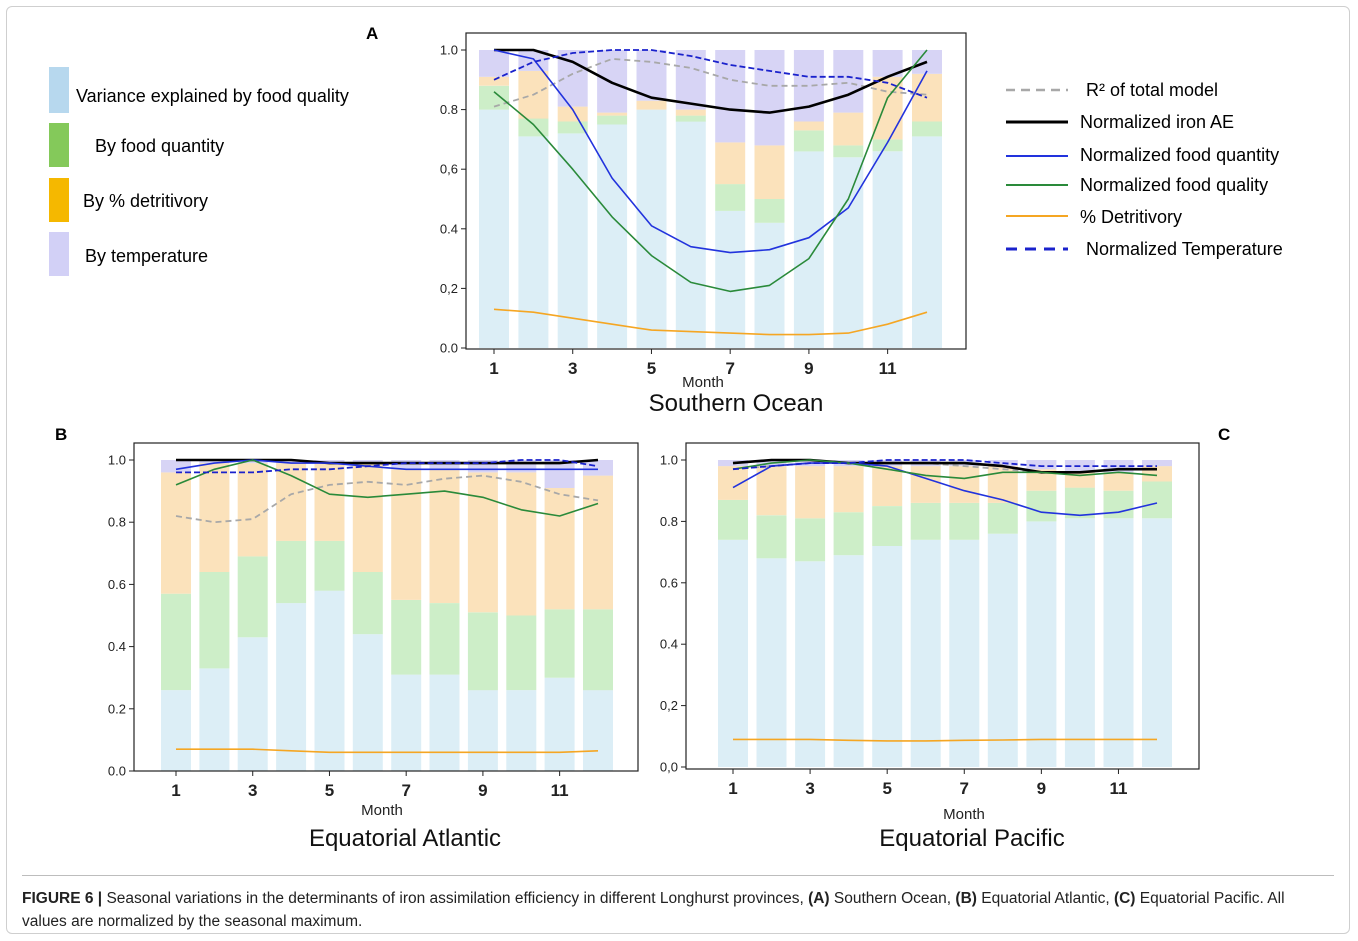  I want to click on legend-label-detritivory-line: % Detritivory, so click(1131, 217).